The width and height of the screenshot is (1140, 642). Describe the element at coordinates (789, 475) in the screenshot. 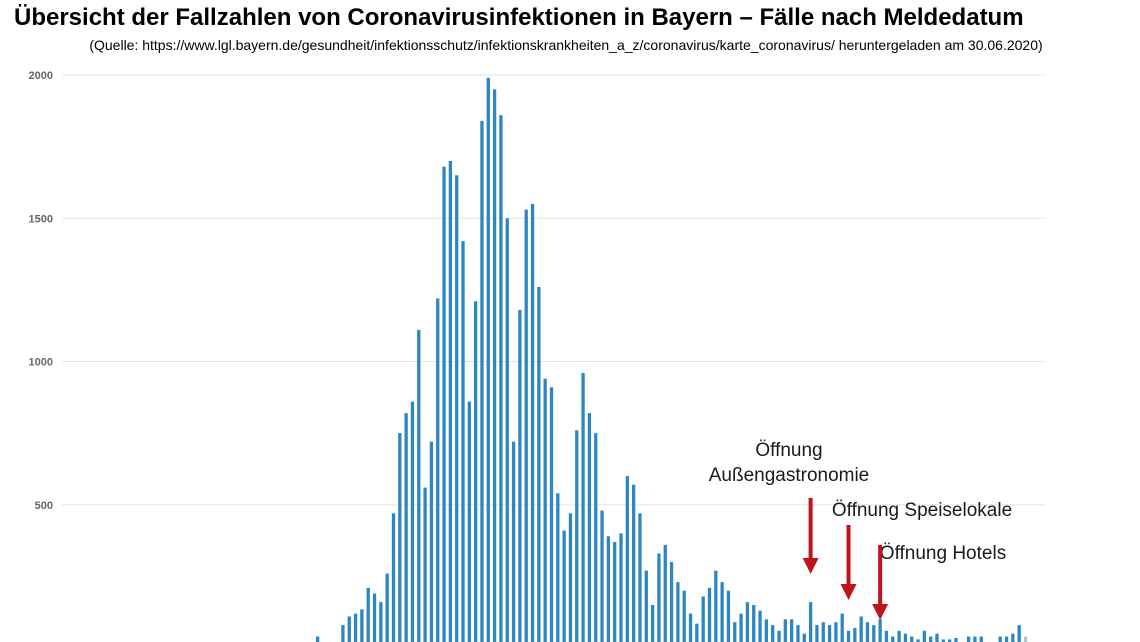

I see `annotation-label: Außengastronomie` at that location.